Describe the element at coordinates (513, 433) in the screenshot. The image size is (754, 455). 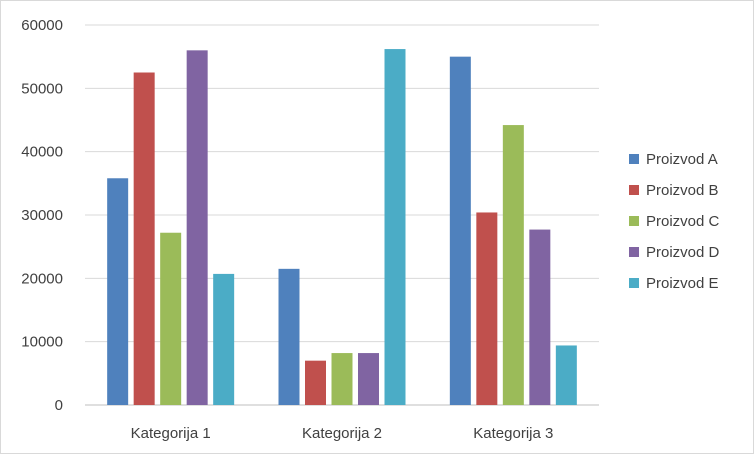
I see `x-tick-label: Kategorija 3` at that location.